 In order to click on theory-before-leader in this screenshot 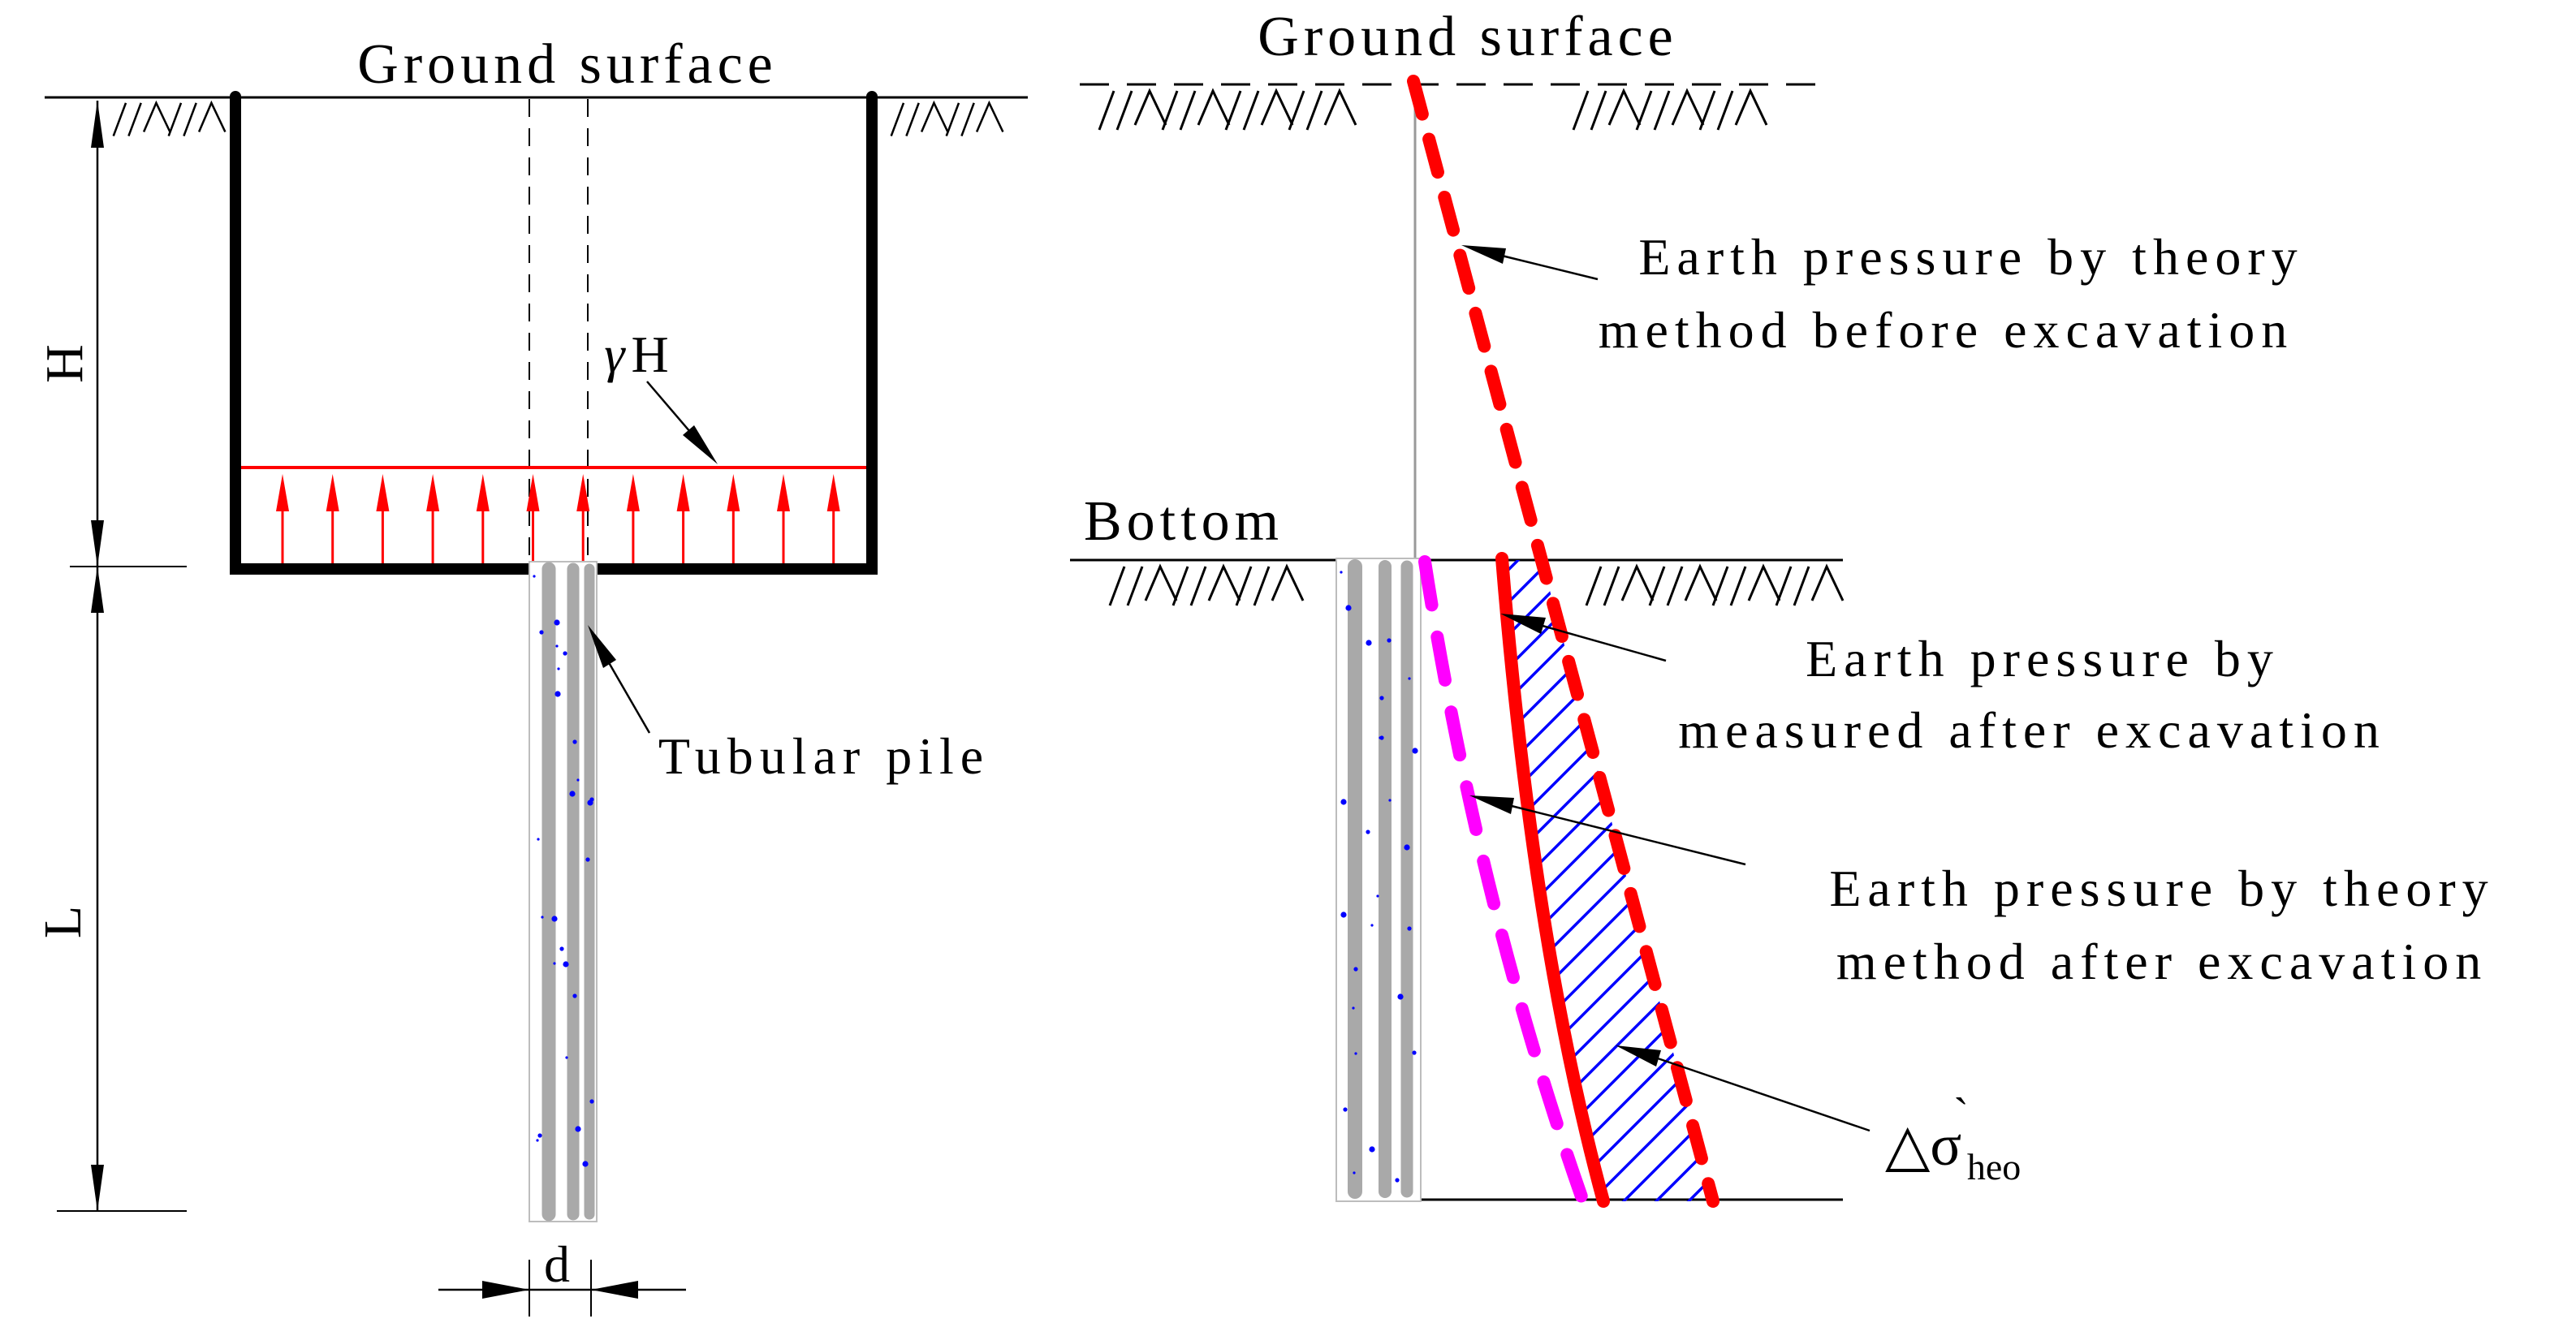, I will do `click(1530, 263)`.